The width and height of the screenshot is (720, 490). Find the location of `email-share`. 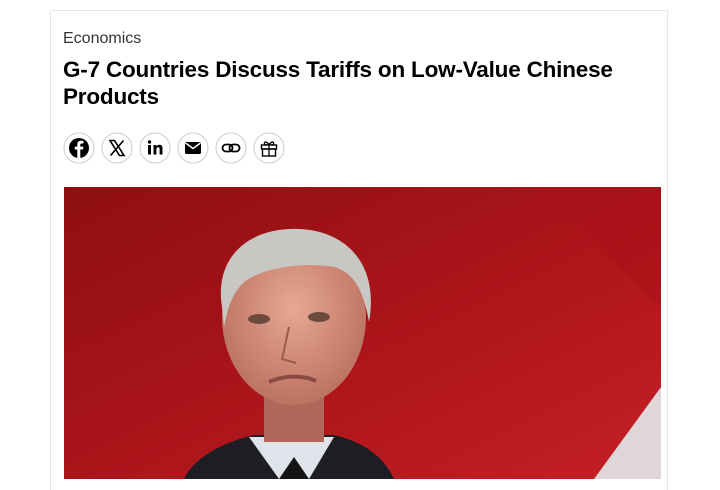

email-share is located at coordinates (193, 148).